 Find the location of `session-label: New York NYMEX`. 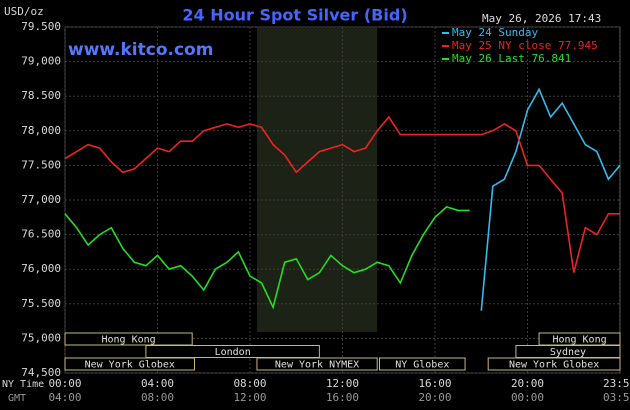

session-label: New York NYMEX is located at coordinates (317, 365).